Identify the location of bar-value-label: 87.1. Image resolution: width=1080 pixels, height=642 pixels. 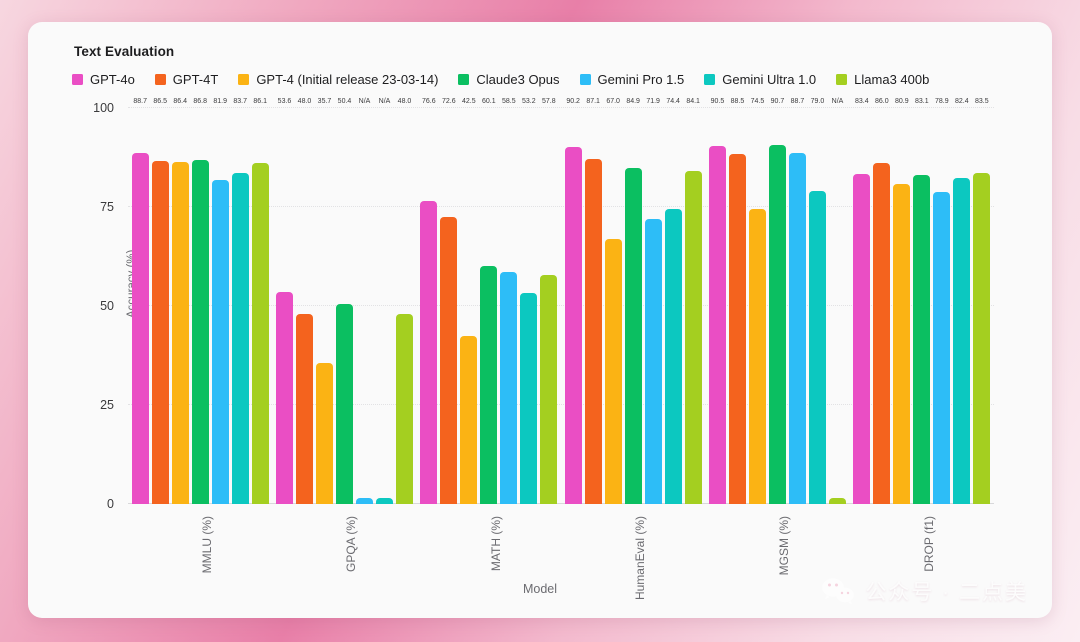
(593, 101).